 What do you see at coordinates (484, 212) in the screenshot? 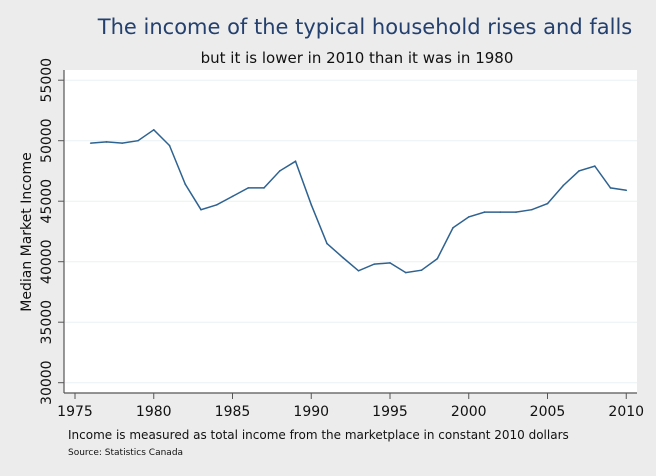
I see `data-point-2001` at bounding box center [484, 212].